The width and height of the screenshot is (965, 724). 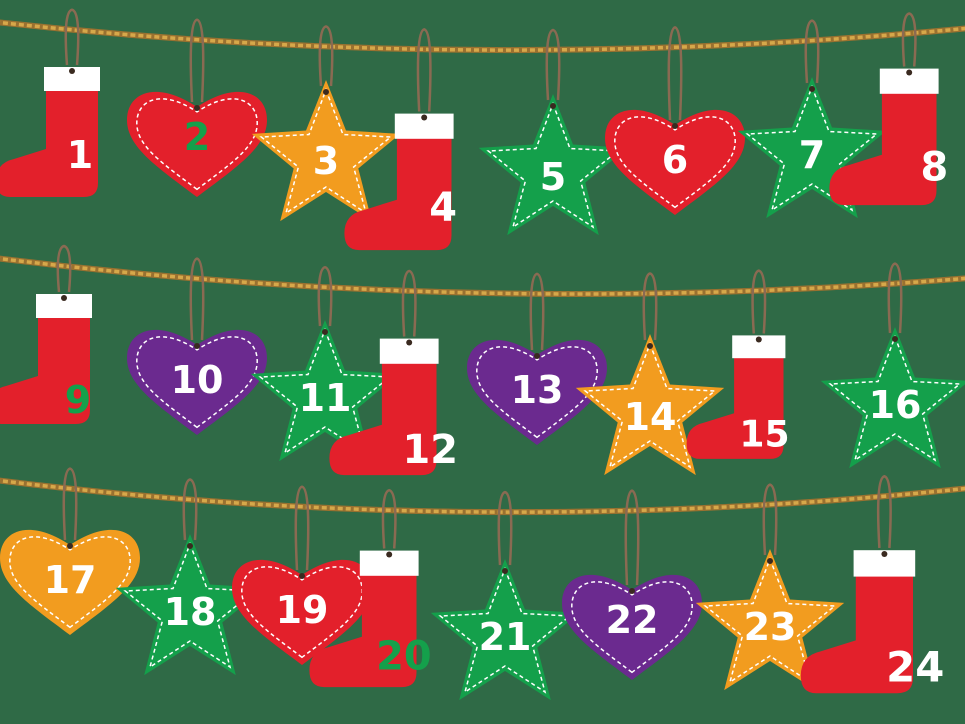 What do you see at coordinates (430, 450) in the screenshot?
I see `day-number: 12` at bounding box center [430, 450].